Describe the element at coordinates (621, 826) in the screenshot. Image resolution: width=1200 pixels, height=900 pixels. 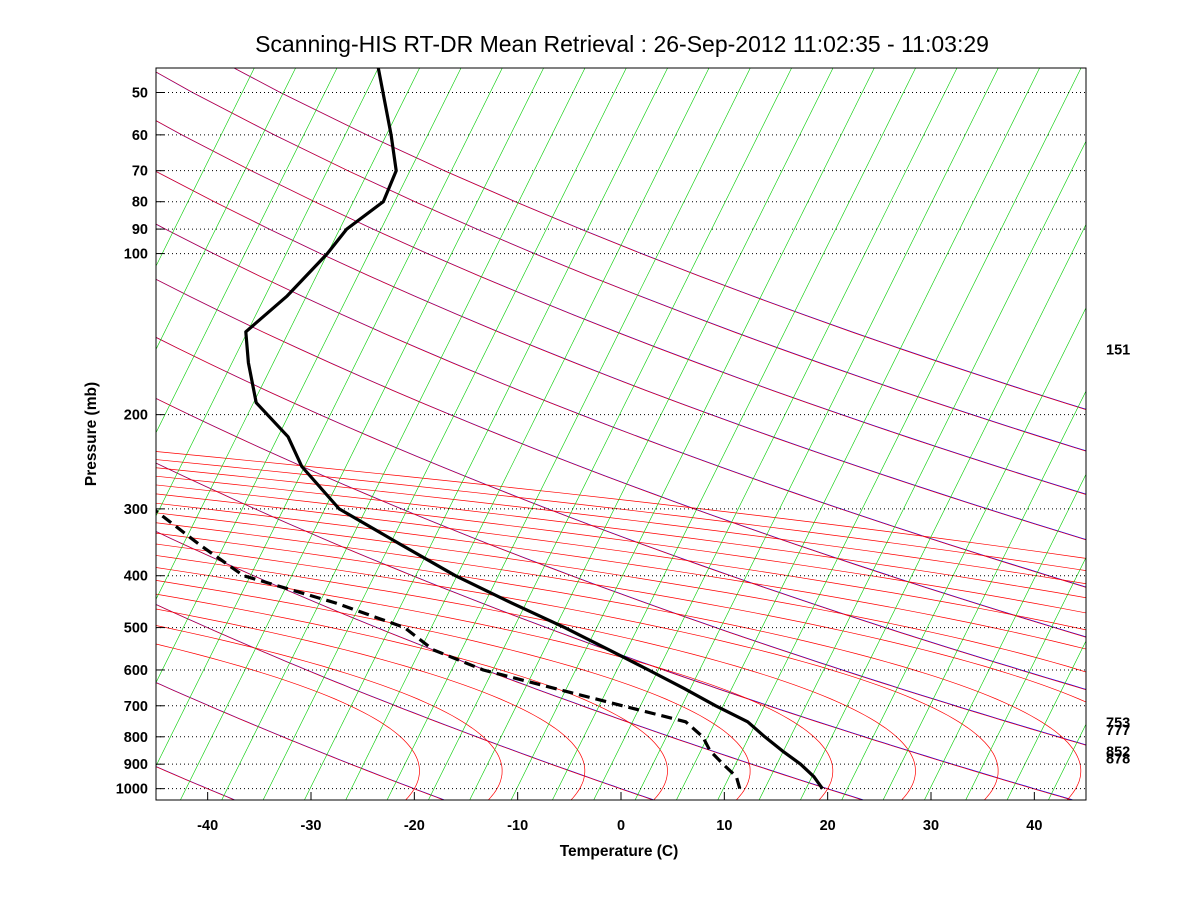
I see `x-tick-label: 0` at that location.